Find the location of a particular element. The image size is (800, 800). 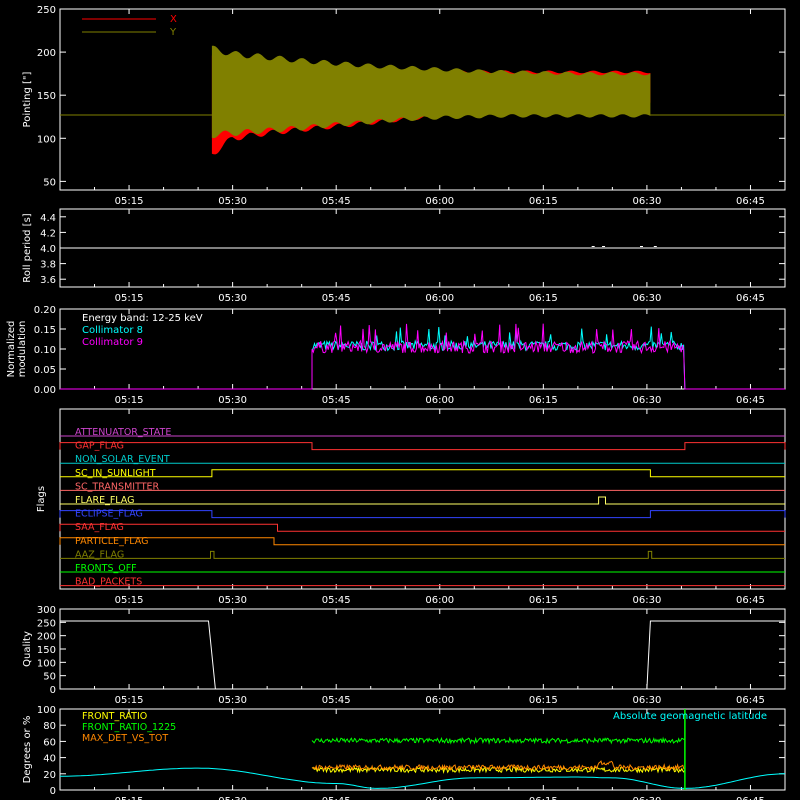

flags-xtick-label: 05:45 is located at coordinates (336, 600).